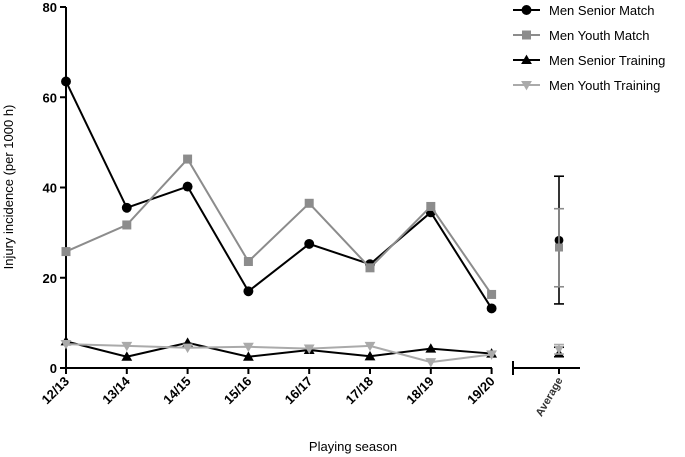 This screenshot has width=685, height=457. I want to click on series-men-youth-training, so click(278, 354).